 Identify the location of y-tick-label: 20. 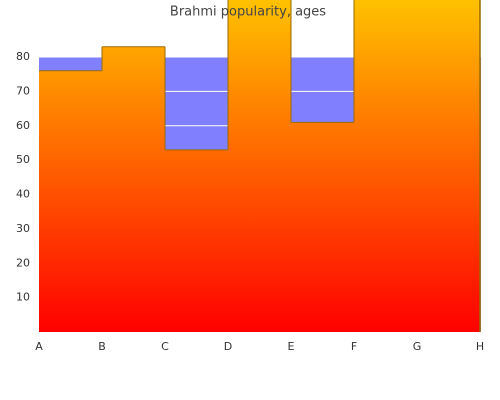
(23, 262).